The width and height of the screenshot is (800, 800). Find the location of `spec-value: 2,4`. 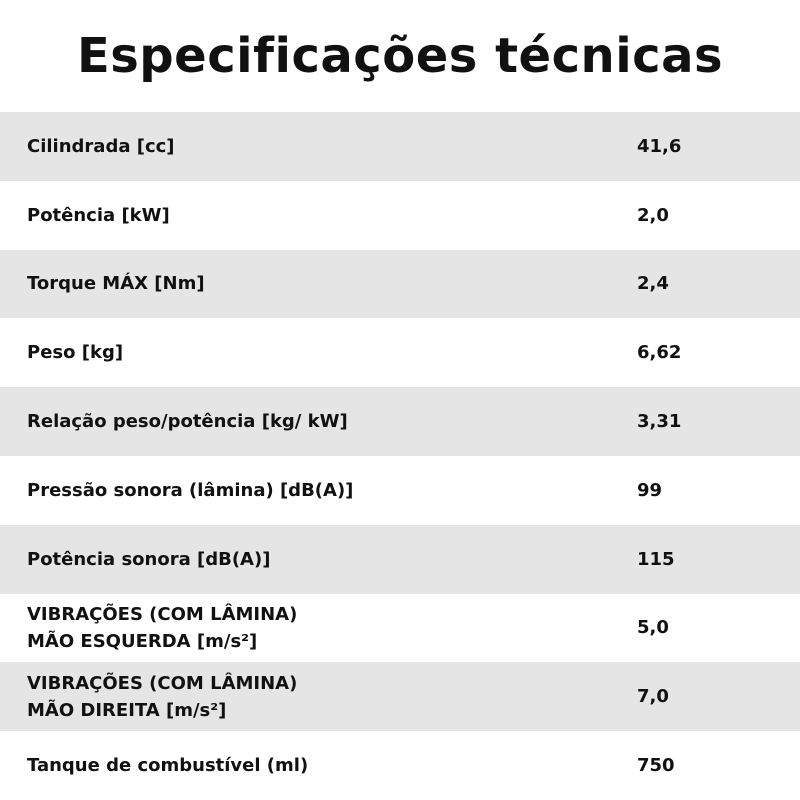

spec-value: 2,4 is located at coordinates (653, 284).